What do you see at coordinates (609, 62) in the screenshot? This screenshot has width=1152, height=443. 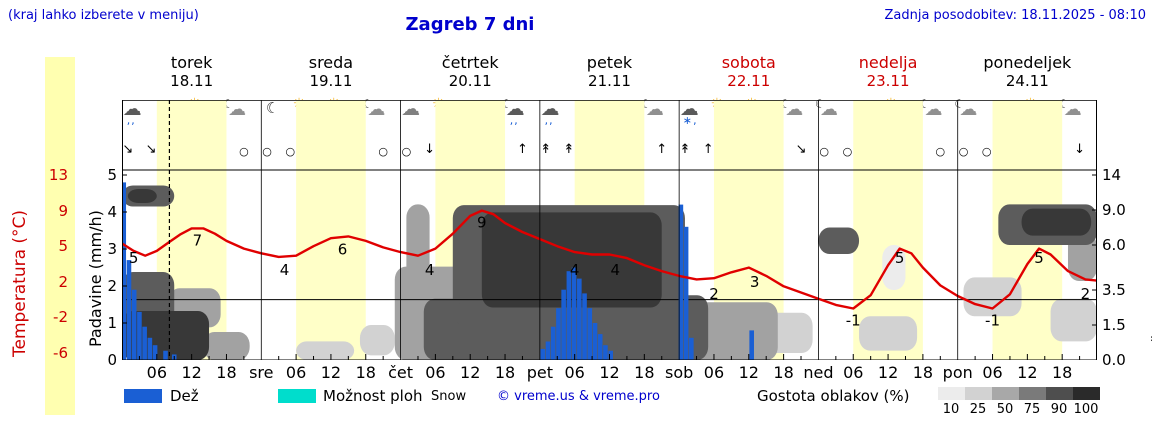 I see `day-name-label: petek` at bounding box center [609, 62].